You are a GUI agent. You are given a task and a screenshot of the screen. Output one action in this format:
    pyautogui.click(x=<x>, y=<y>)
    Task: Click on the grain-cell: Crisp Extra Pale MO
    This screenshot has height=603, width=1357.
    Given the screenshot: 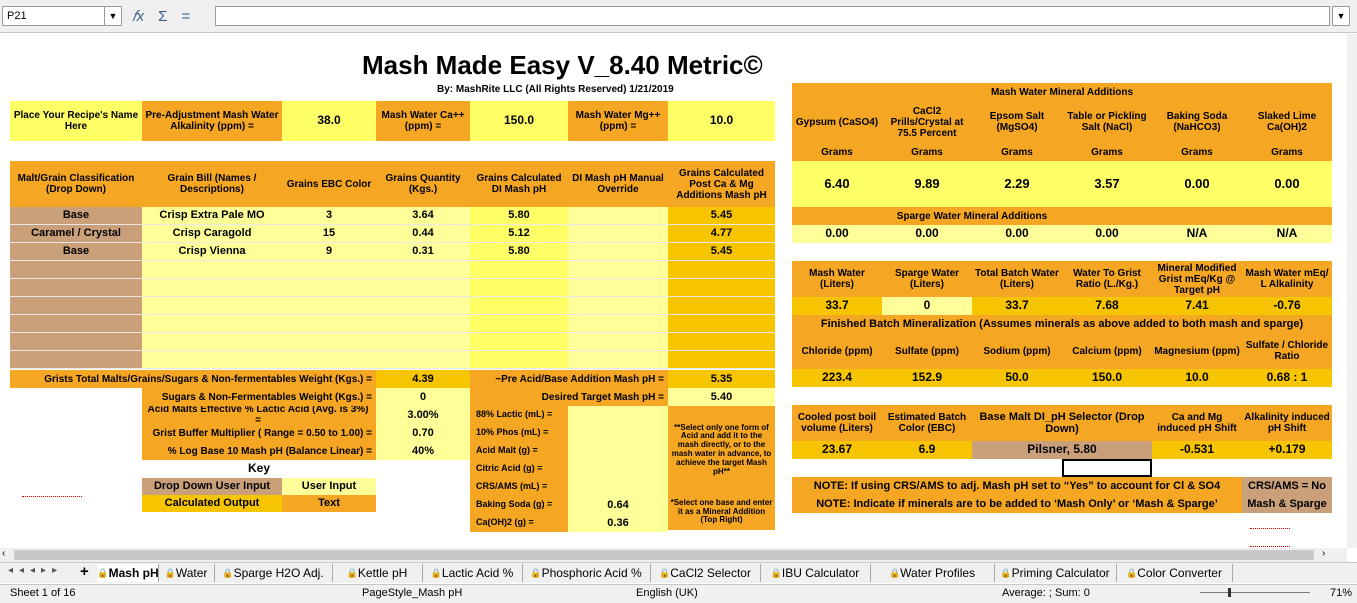 What is the action you would take?
    pyautogui.click(x=212, y=216)
    